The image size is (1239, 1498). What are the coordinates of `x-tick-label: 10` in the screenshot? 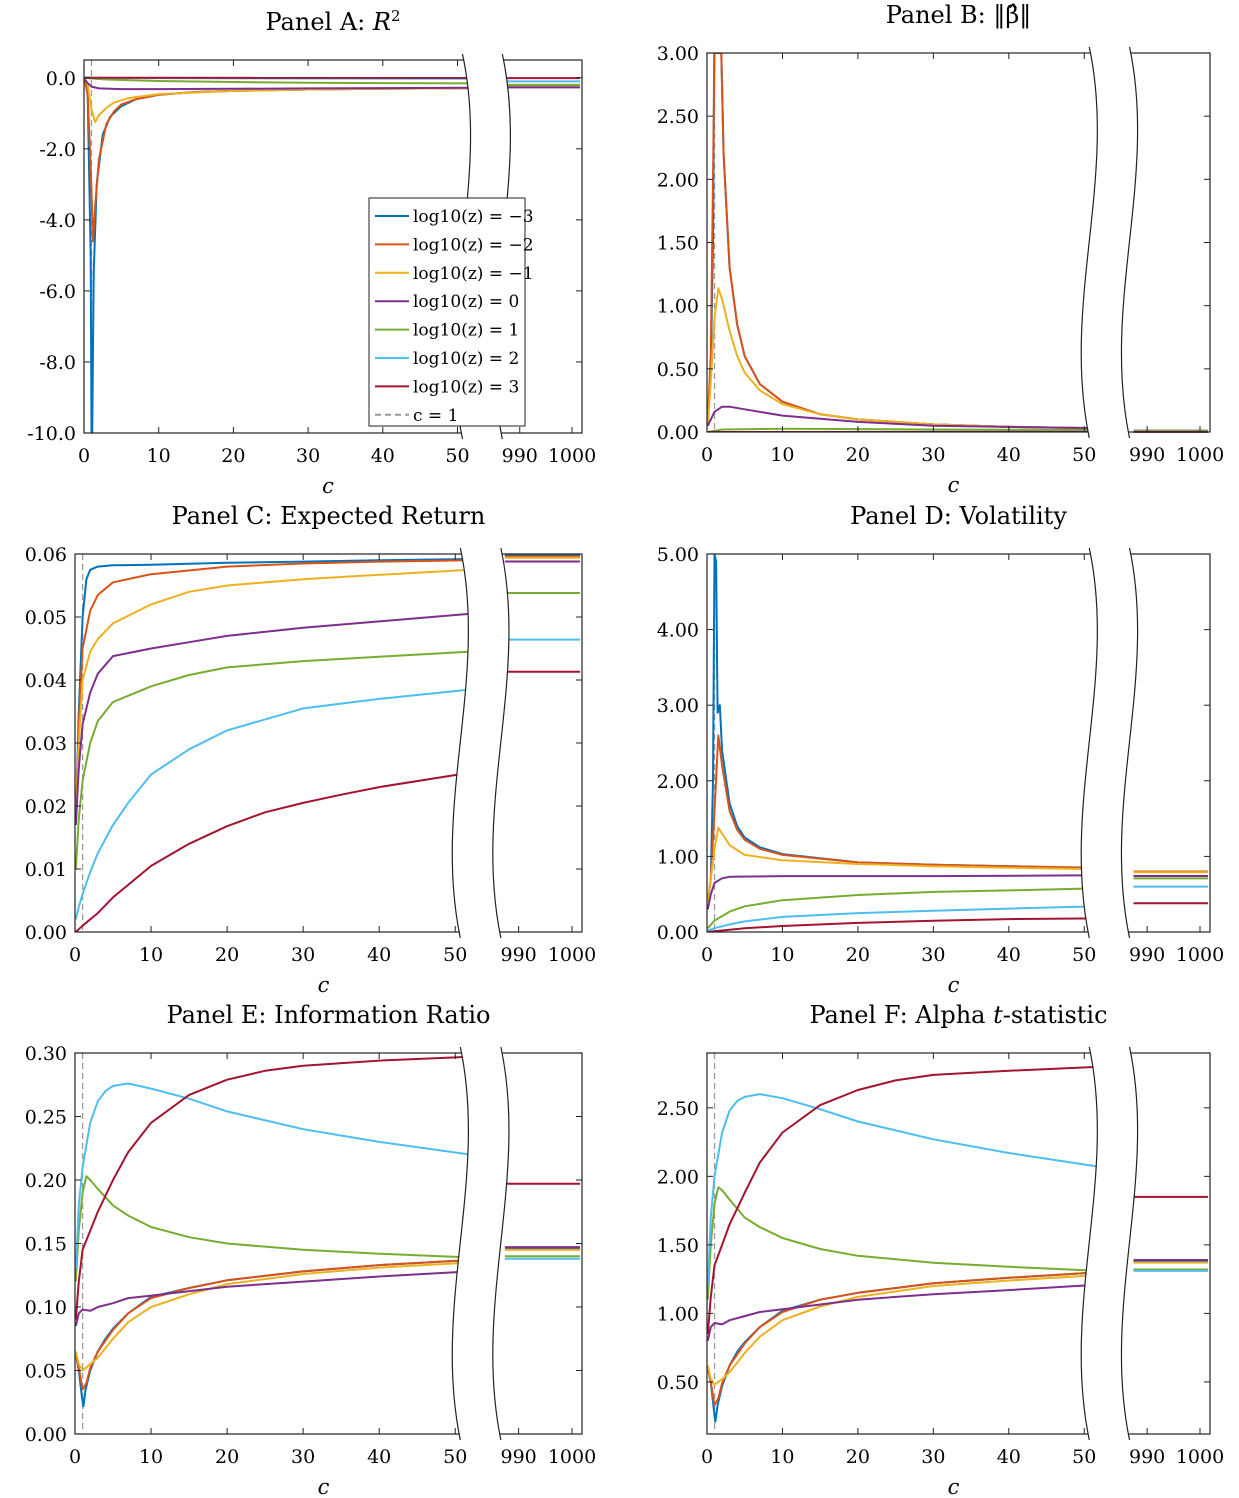 It's located at (782, 455).